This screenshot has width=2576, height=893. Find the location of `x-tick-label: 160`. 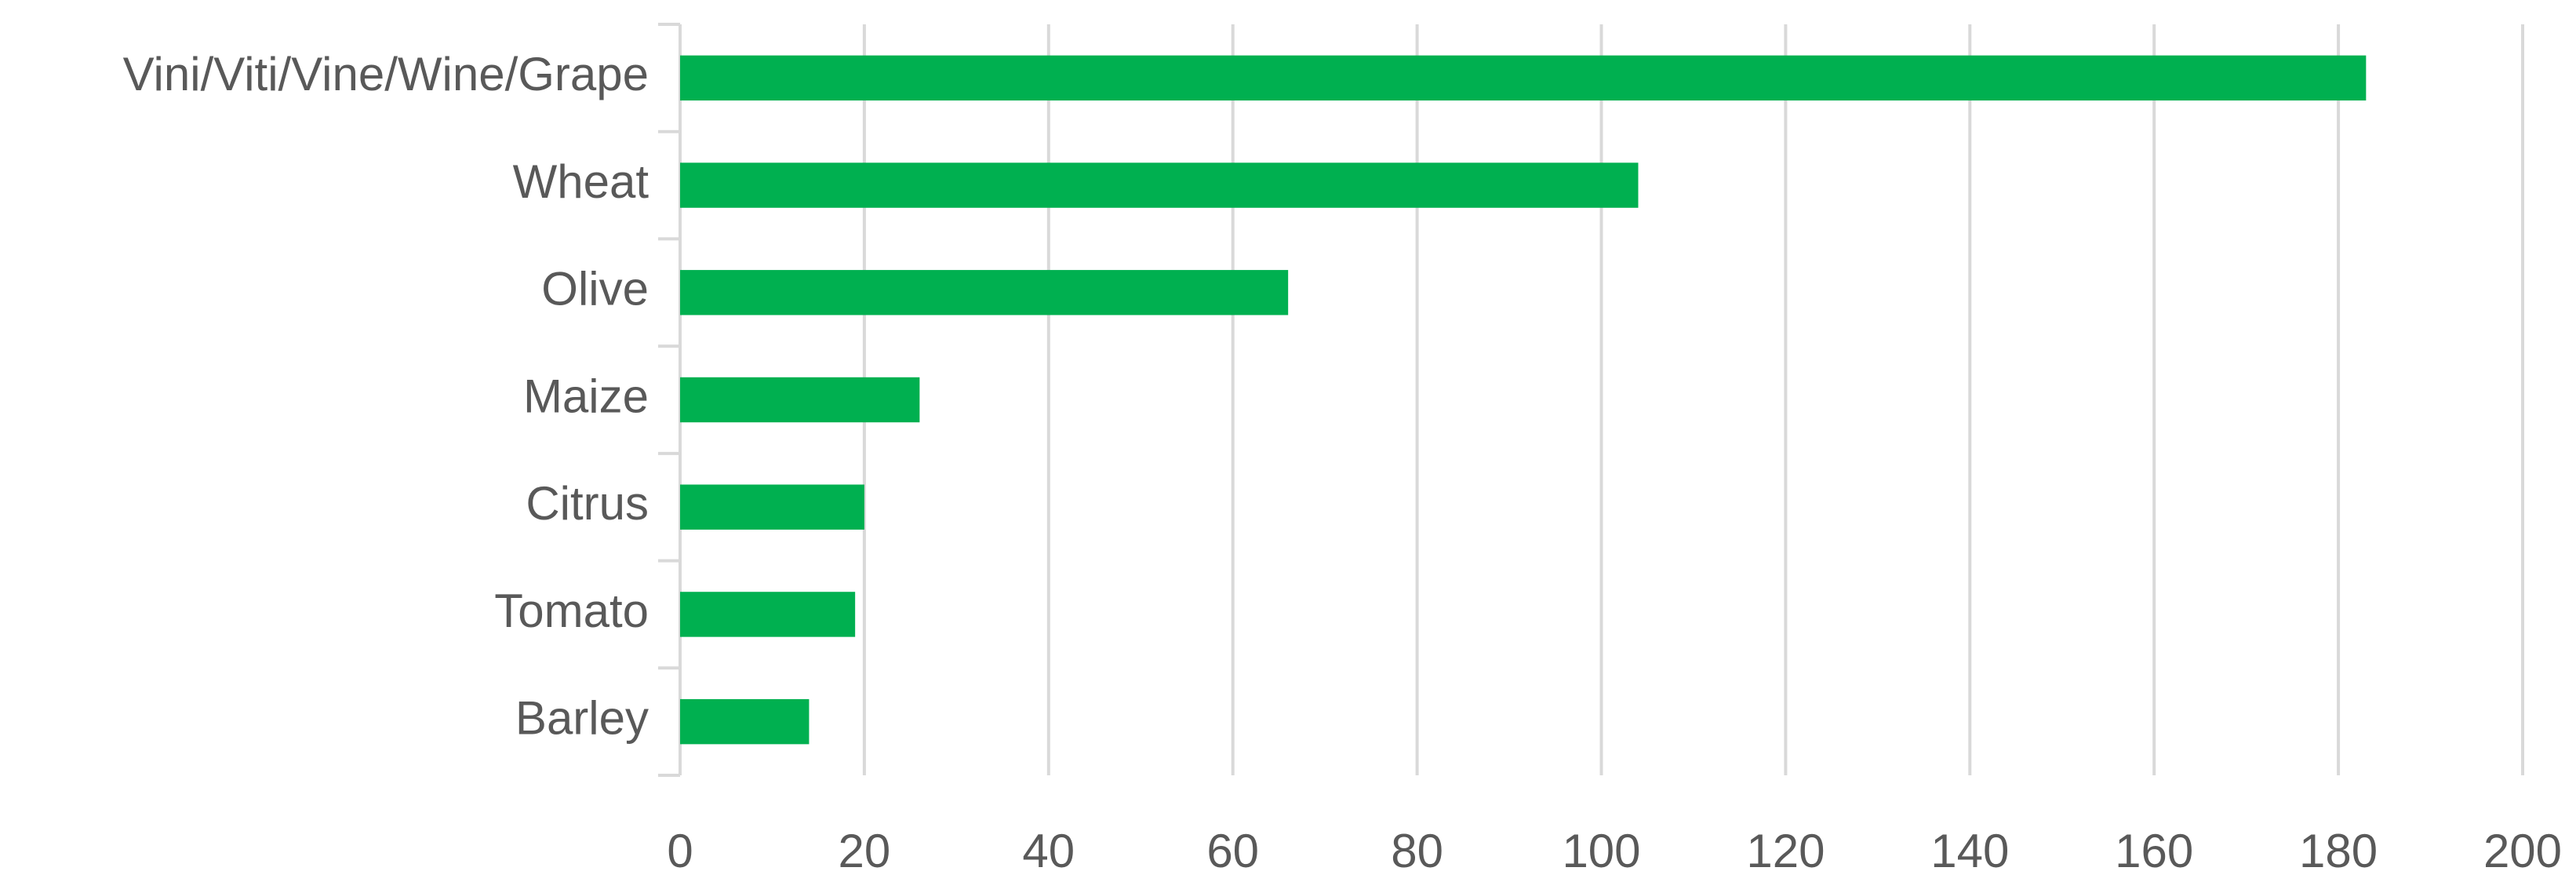

x-tick-label: 160 is located at coordinates (2154, 851).